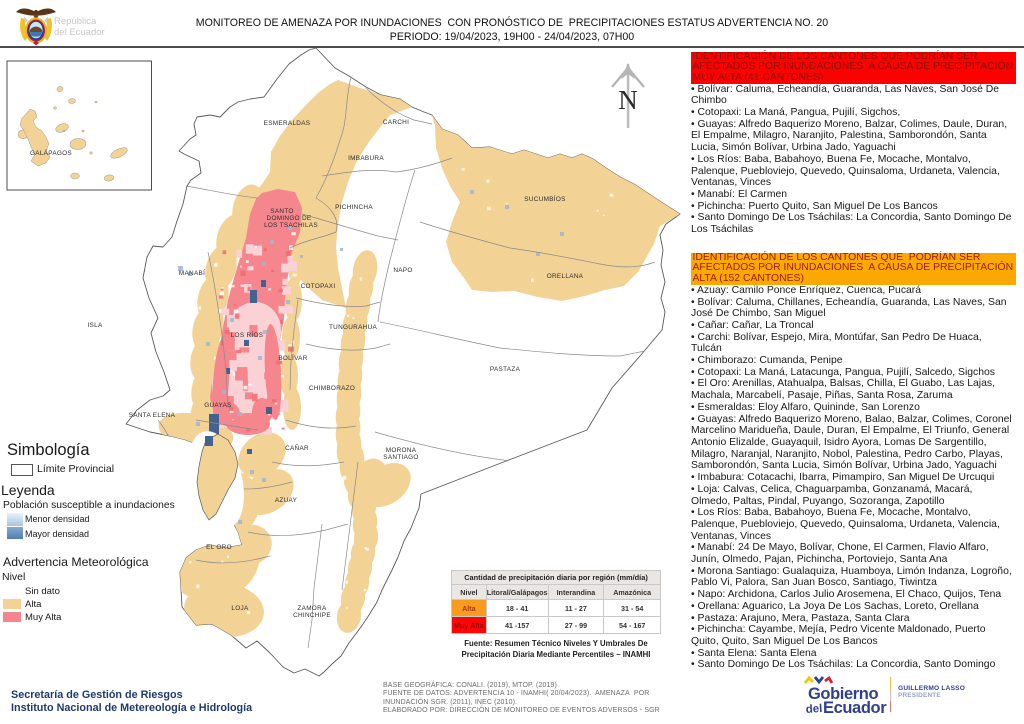 The image size is (1024, 724). What do you see at coordinates (94, 325) in the screenshot?
I see `svg-text: ISLA` at bounding box center [94, 325].